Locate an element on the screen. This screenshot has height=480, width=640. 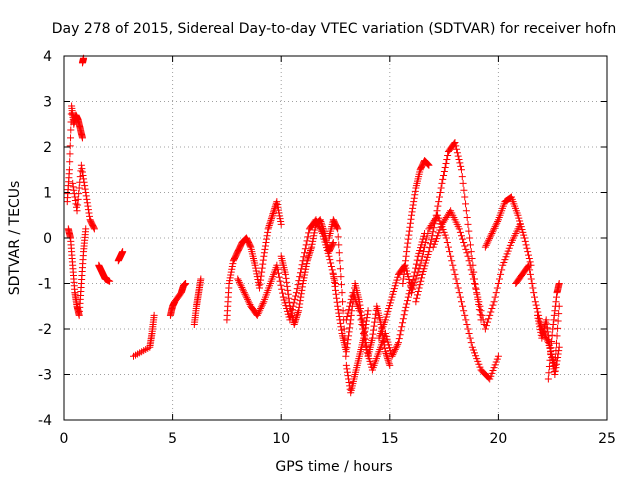
x-tick-labels: 0 5 10 15 20 25 is located at coordinates (338, 439).